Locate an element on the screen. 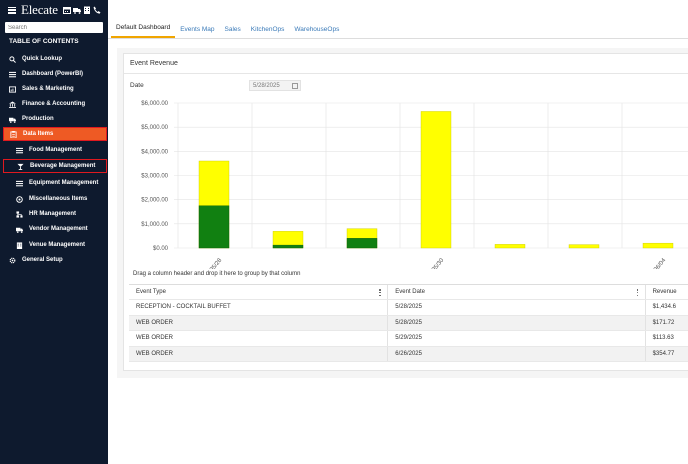  cell-revenue: $171.72 is located at coordinates (663, 322).